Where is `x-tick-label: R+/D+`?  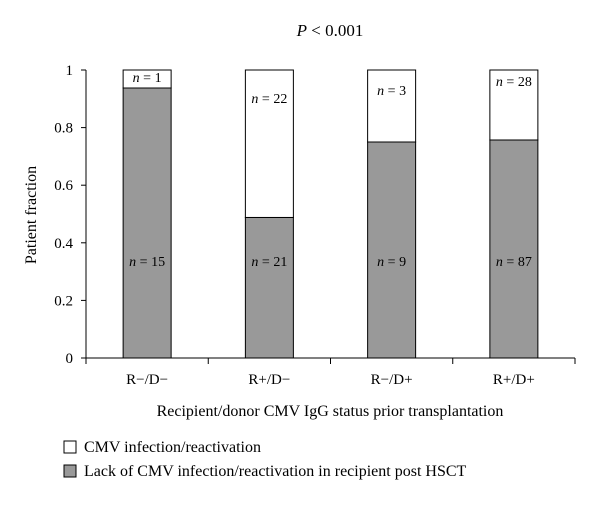
x-tick-label: R+/D+ is located at coordinates (514, 380).